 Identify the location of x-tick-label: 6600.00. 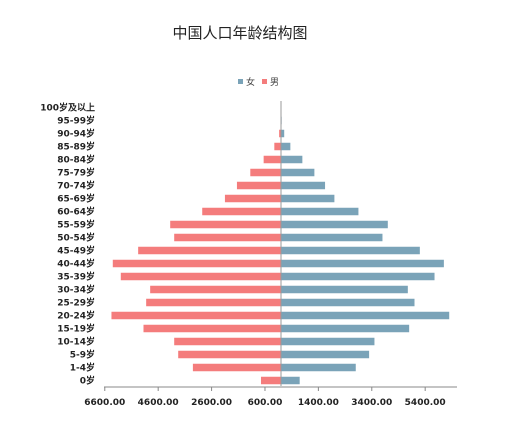
(104, 403).